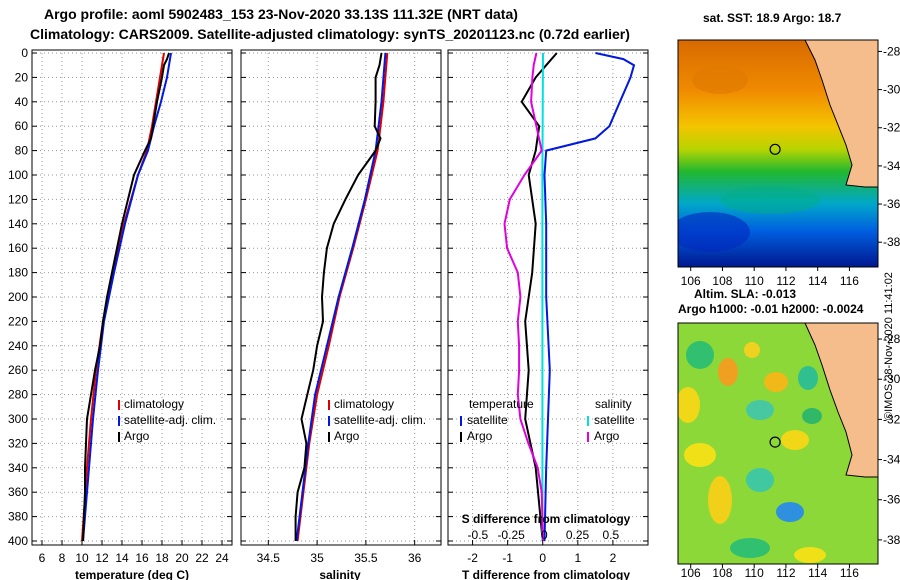 Image resolution: width=900 pixels, height=580 pixels. What do you see at coordinates (614, 420) in the screenshot?
I see `legend-sal-satellite-label: satellite` at bounding box center [614, 420].